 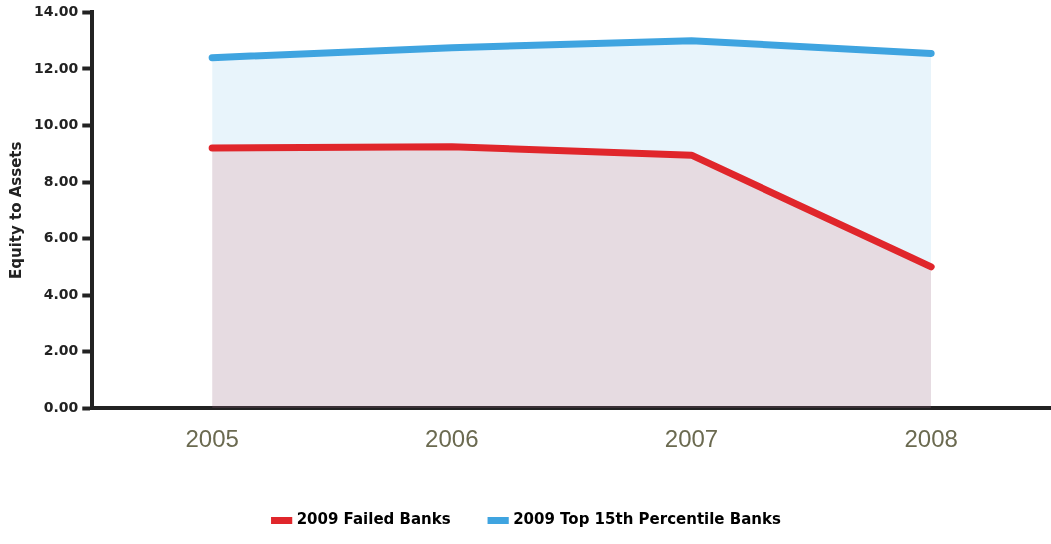 What do you see at coordinates (931, 439) in the screenshot?
I see `x-tick-label: 2008` at bounding box center [931, 439].